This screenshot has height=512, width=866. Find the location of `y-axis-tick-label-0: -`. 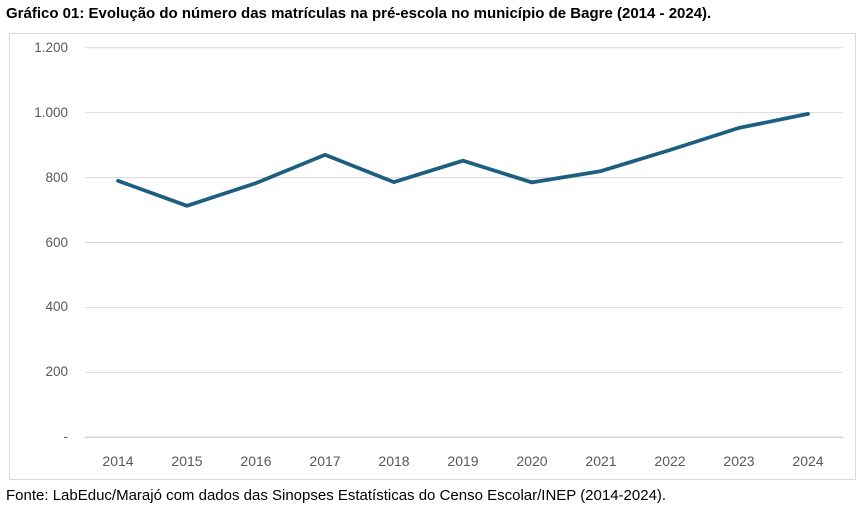

y-axis-tick-label-0: - is located at coordinates (66, 437).